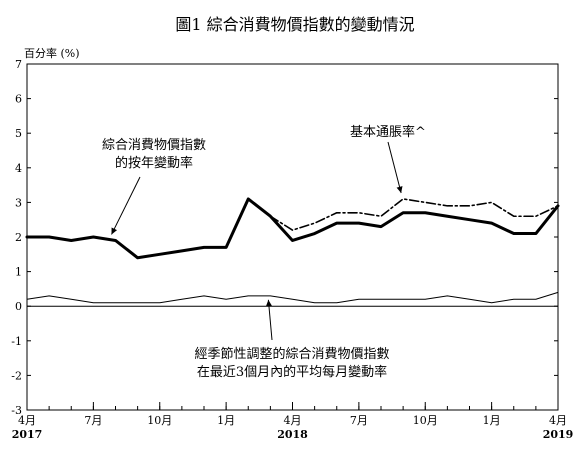  I want to click on annotation-3-line: 在最近3個月內的平均每月變動率, so click(292, 372).